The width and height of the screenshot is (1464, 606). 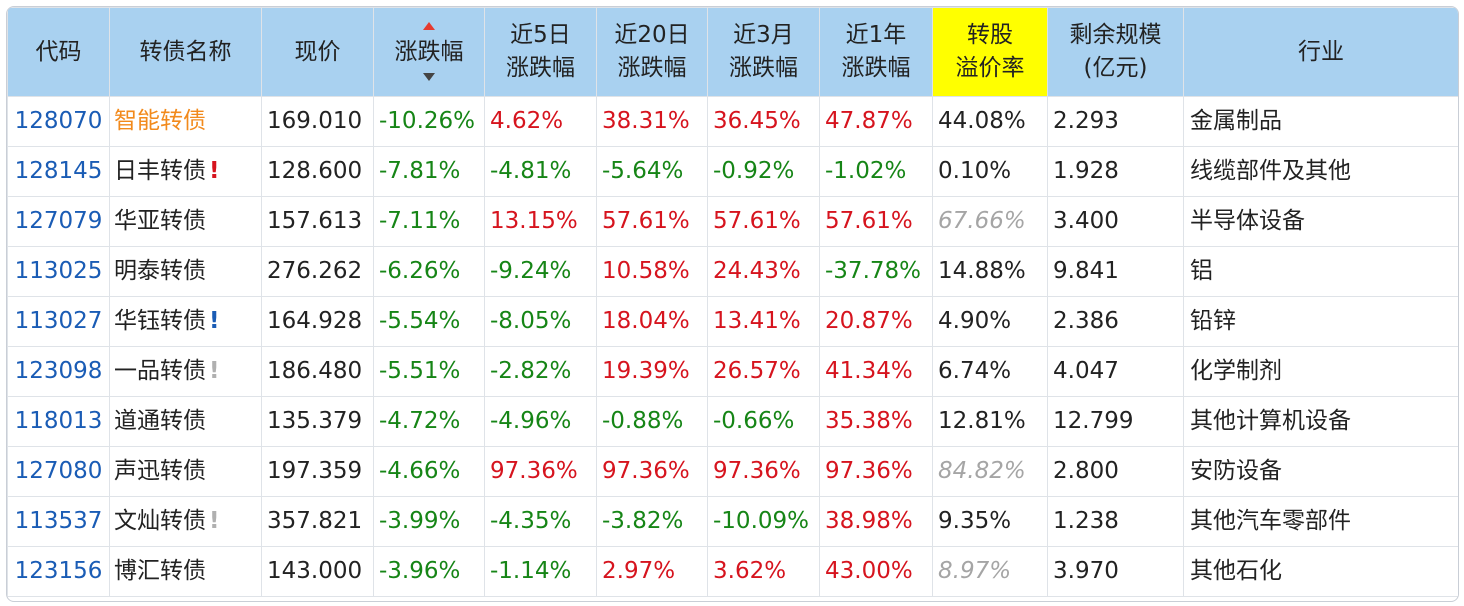 What do you see at coordinates (160, 571) in the screenshot?
I see `bond-name-link: 博汇转债` at bounding box center [160, 571].